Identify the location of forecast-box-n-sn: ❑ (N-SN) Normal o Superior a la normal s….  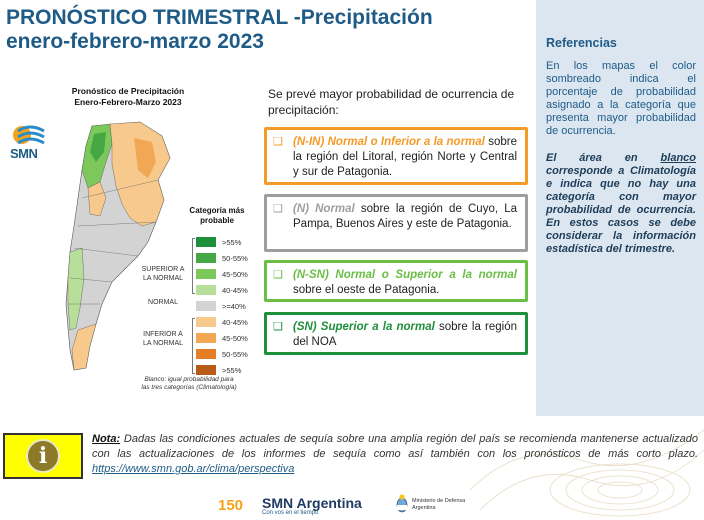
(396, 281).